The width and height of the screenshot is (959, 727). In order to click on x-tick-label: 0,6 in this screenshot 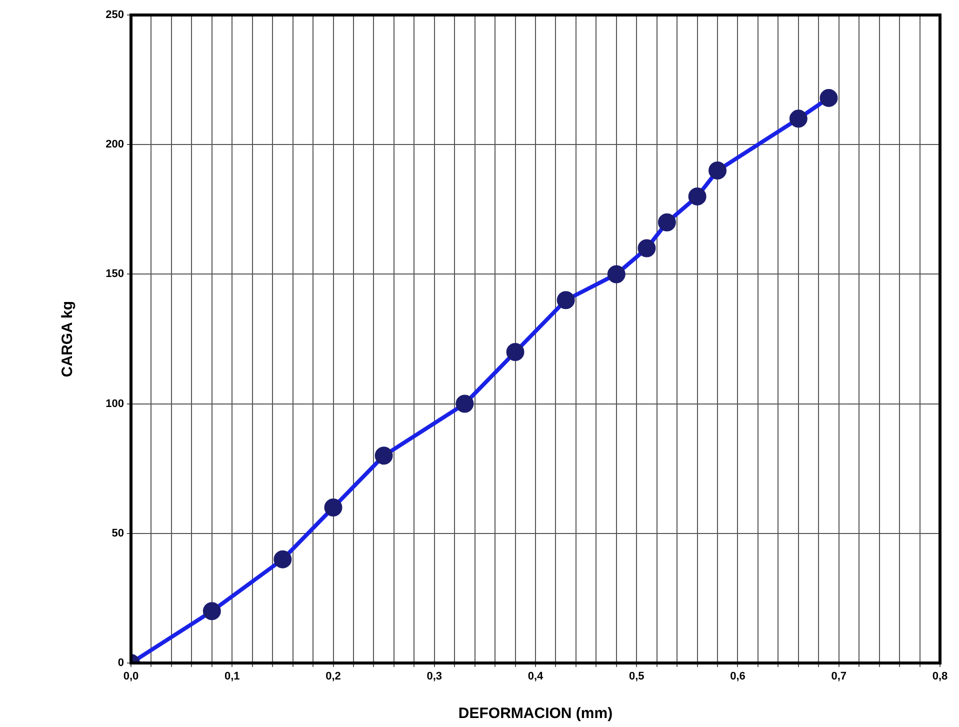, I will do `click(738, 676)`.